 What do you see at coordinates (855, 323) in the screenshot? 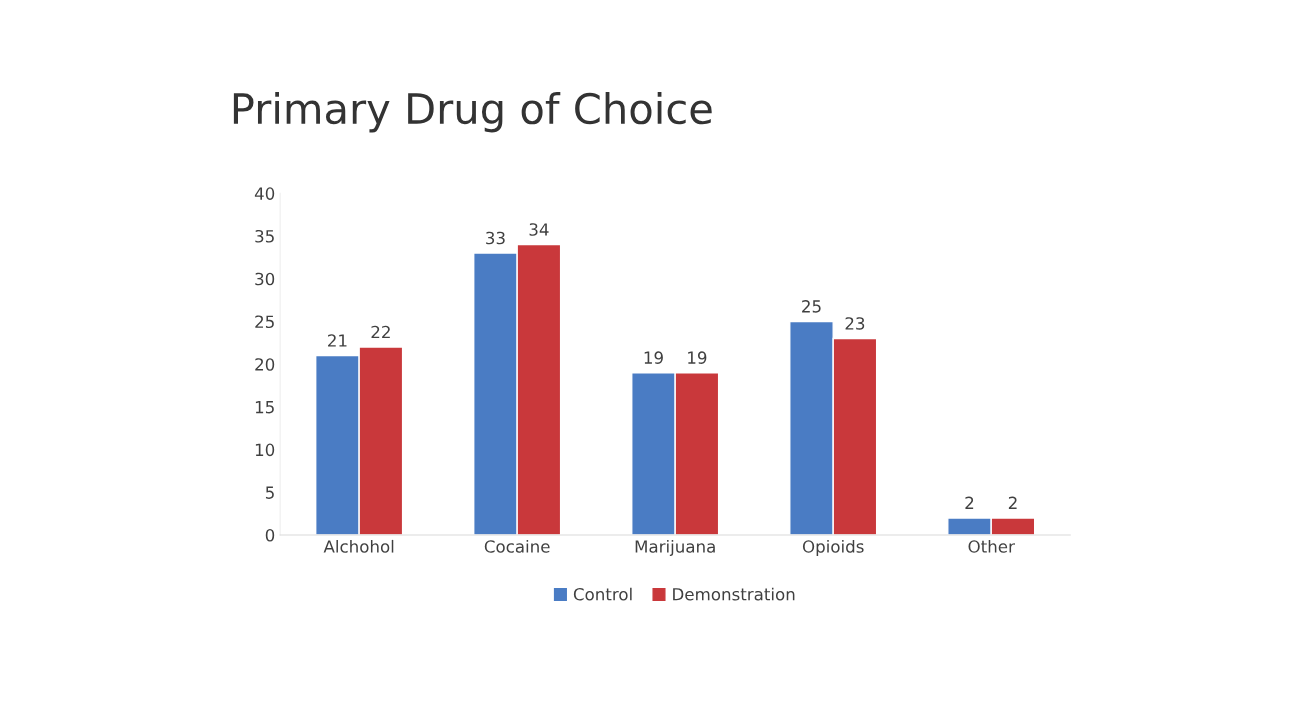
I see `data-label: 23` at bounding box center [855, 323].